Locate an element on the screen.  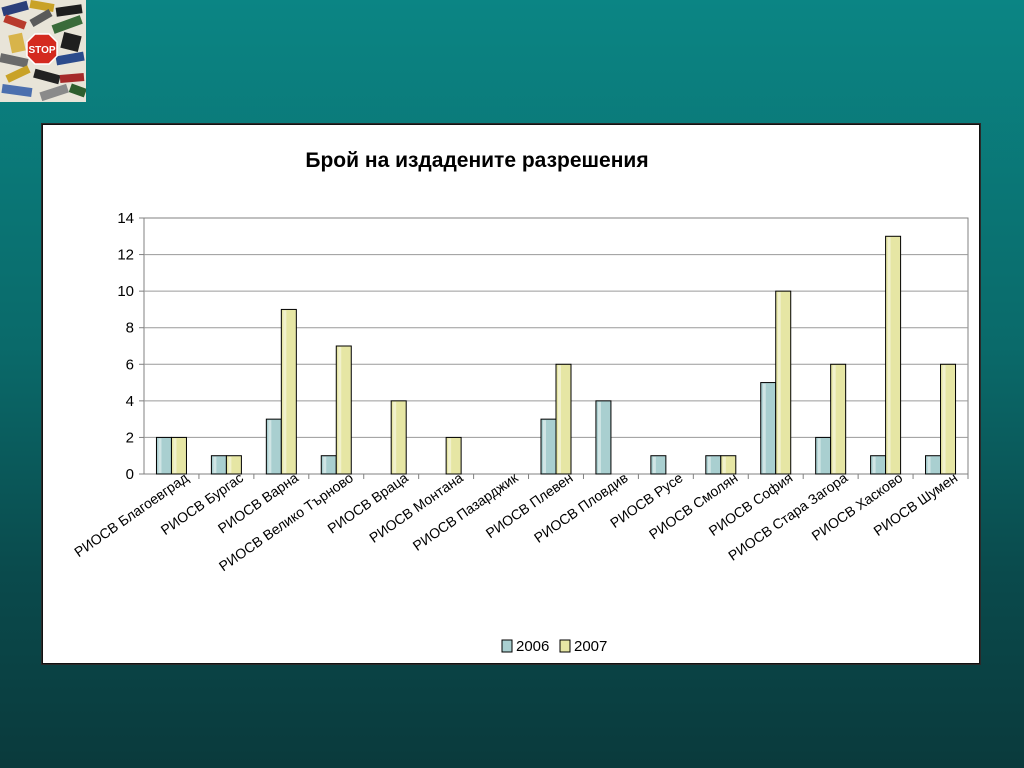
y-tick-label: 12 is located at coordinates (125, 255).